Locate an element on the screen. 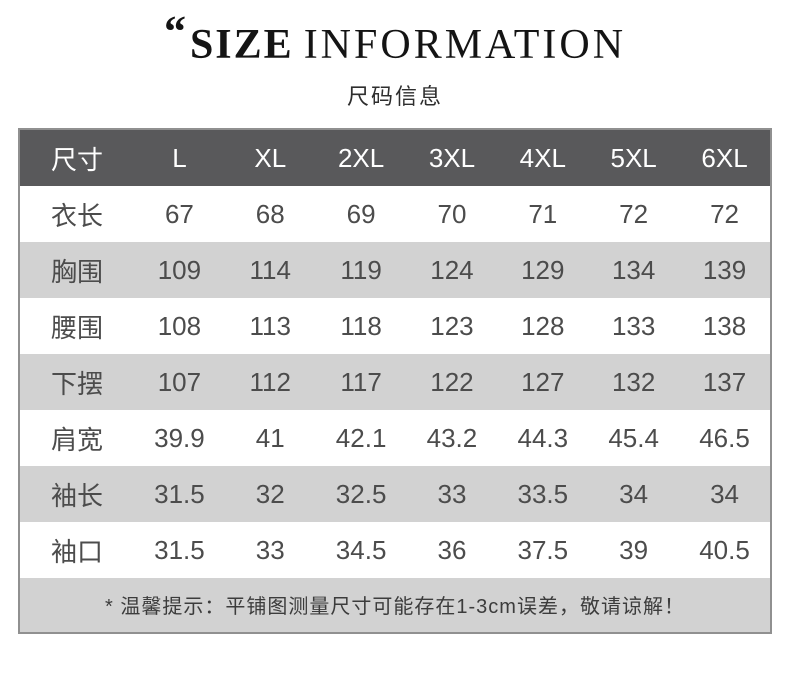  size-value-cell: 122 is located at coordinates (452, 381).